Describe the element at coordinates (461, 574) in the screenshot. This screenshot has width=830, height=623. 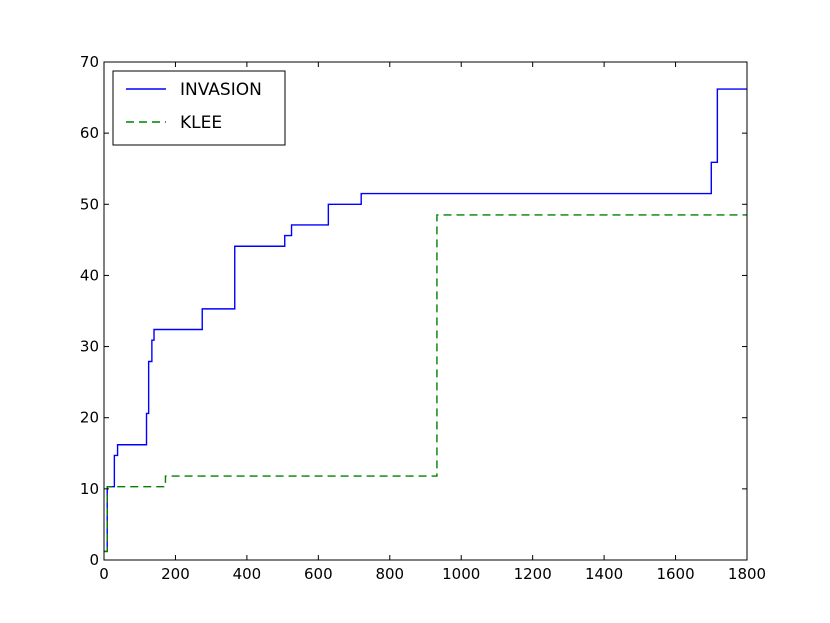
I see `x-tick-label: 1000` at that location.